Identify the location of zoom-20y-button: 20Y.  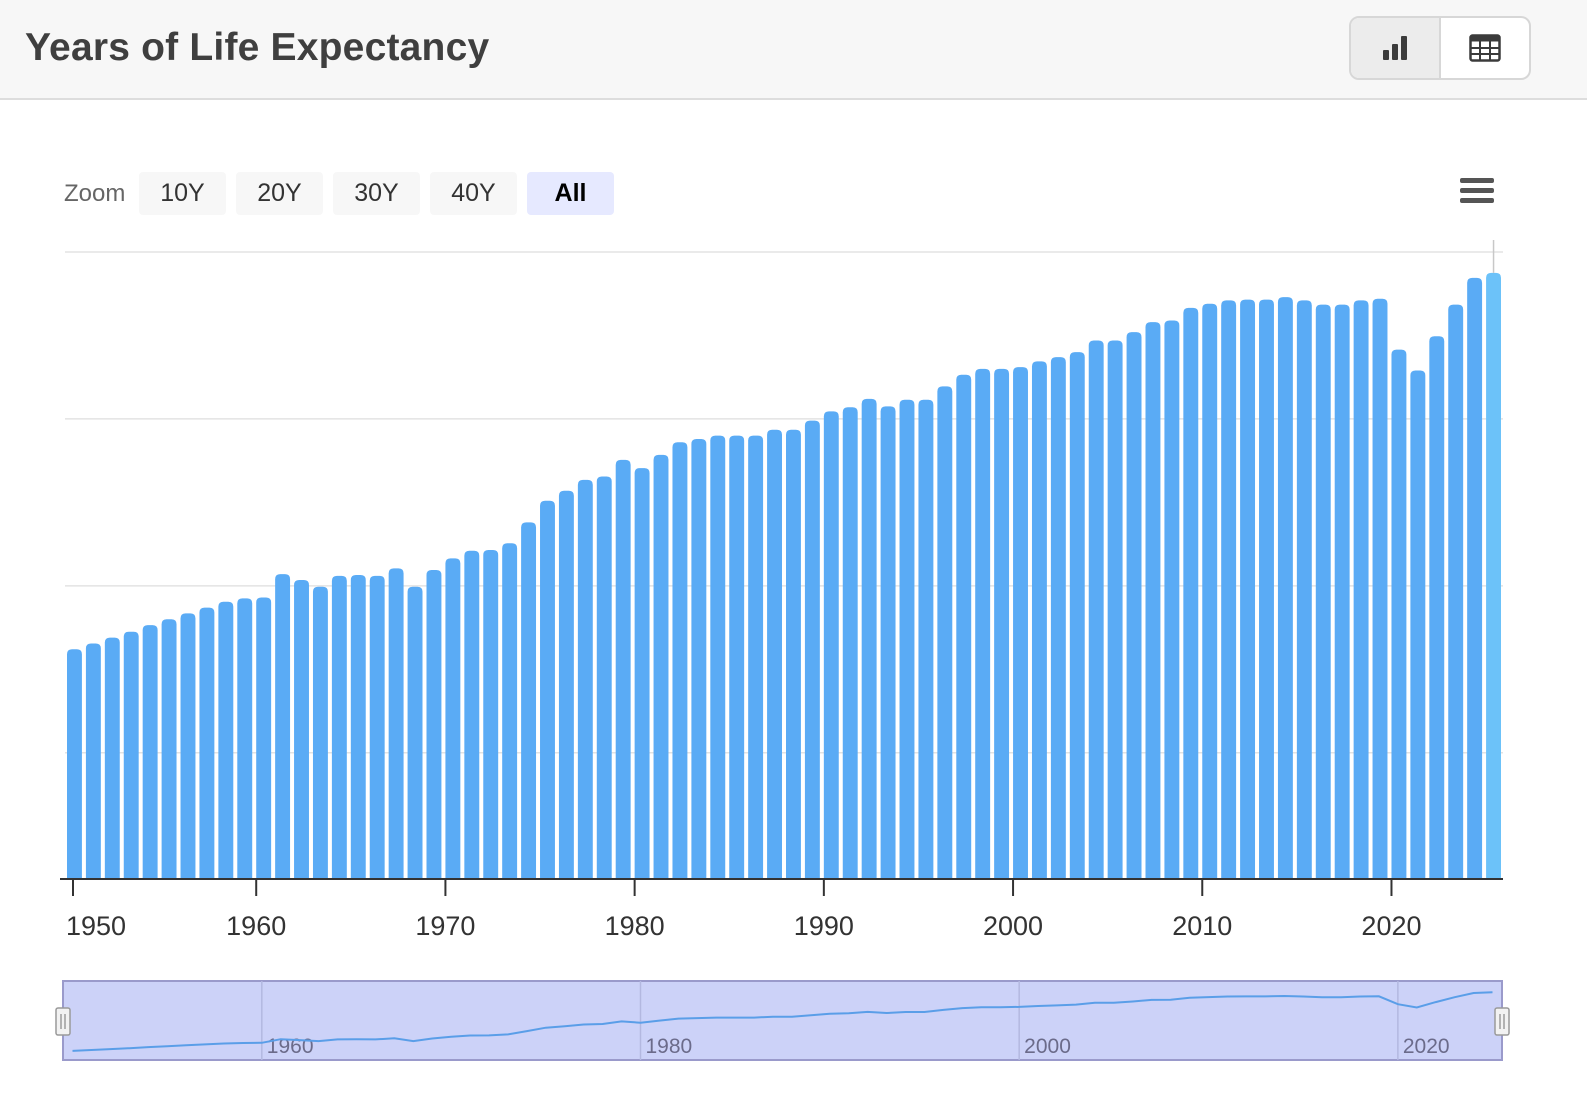
(279, 193).